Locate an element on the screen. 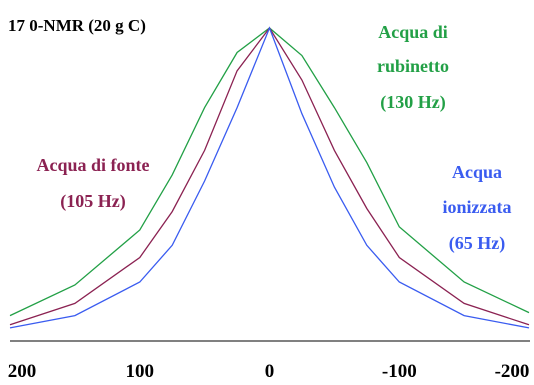 This screenshot has width=534, height=385. x-tick-label: 100 is located at coordinates (140, 371).